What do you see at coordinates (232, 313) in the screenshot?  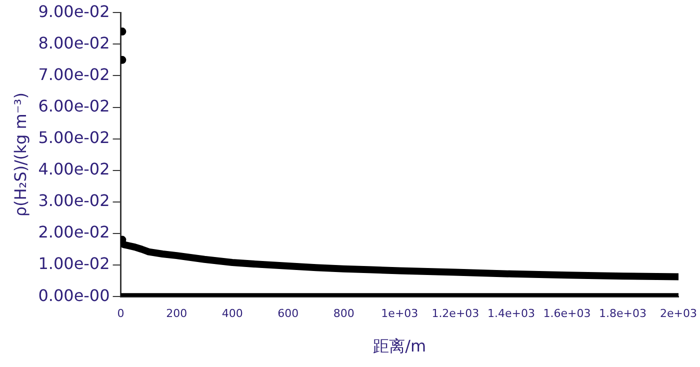 I see `x-tick-label: 400` at bounding box center [232, 313].